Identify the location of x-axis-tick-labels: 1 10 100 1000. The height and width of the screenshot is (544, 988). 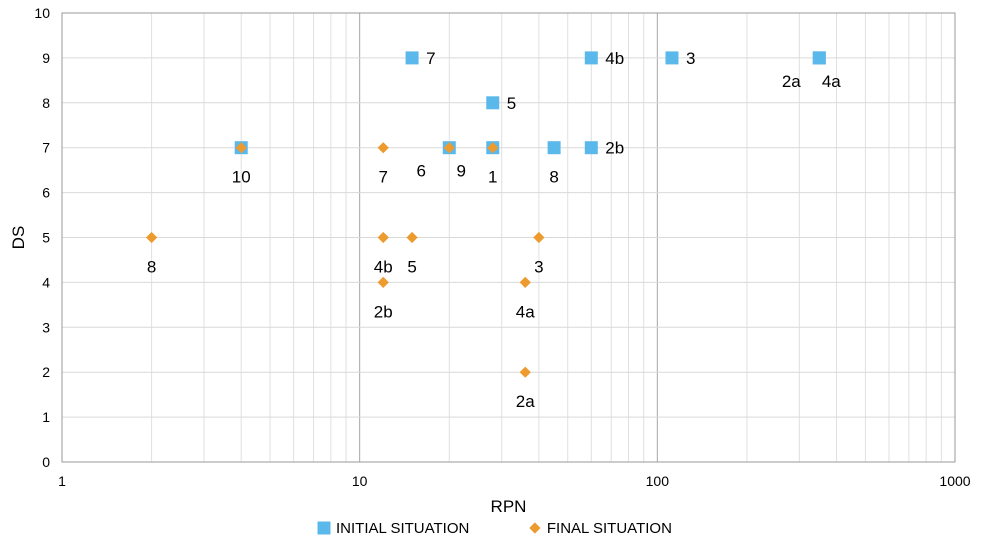
(514, 481).